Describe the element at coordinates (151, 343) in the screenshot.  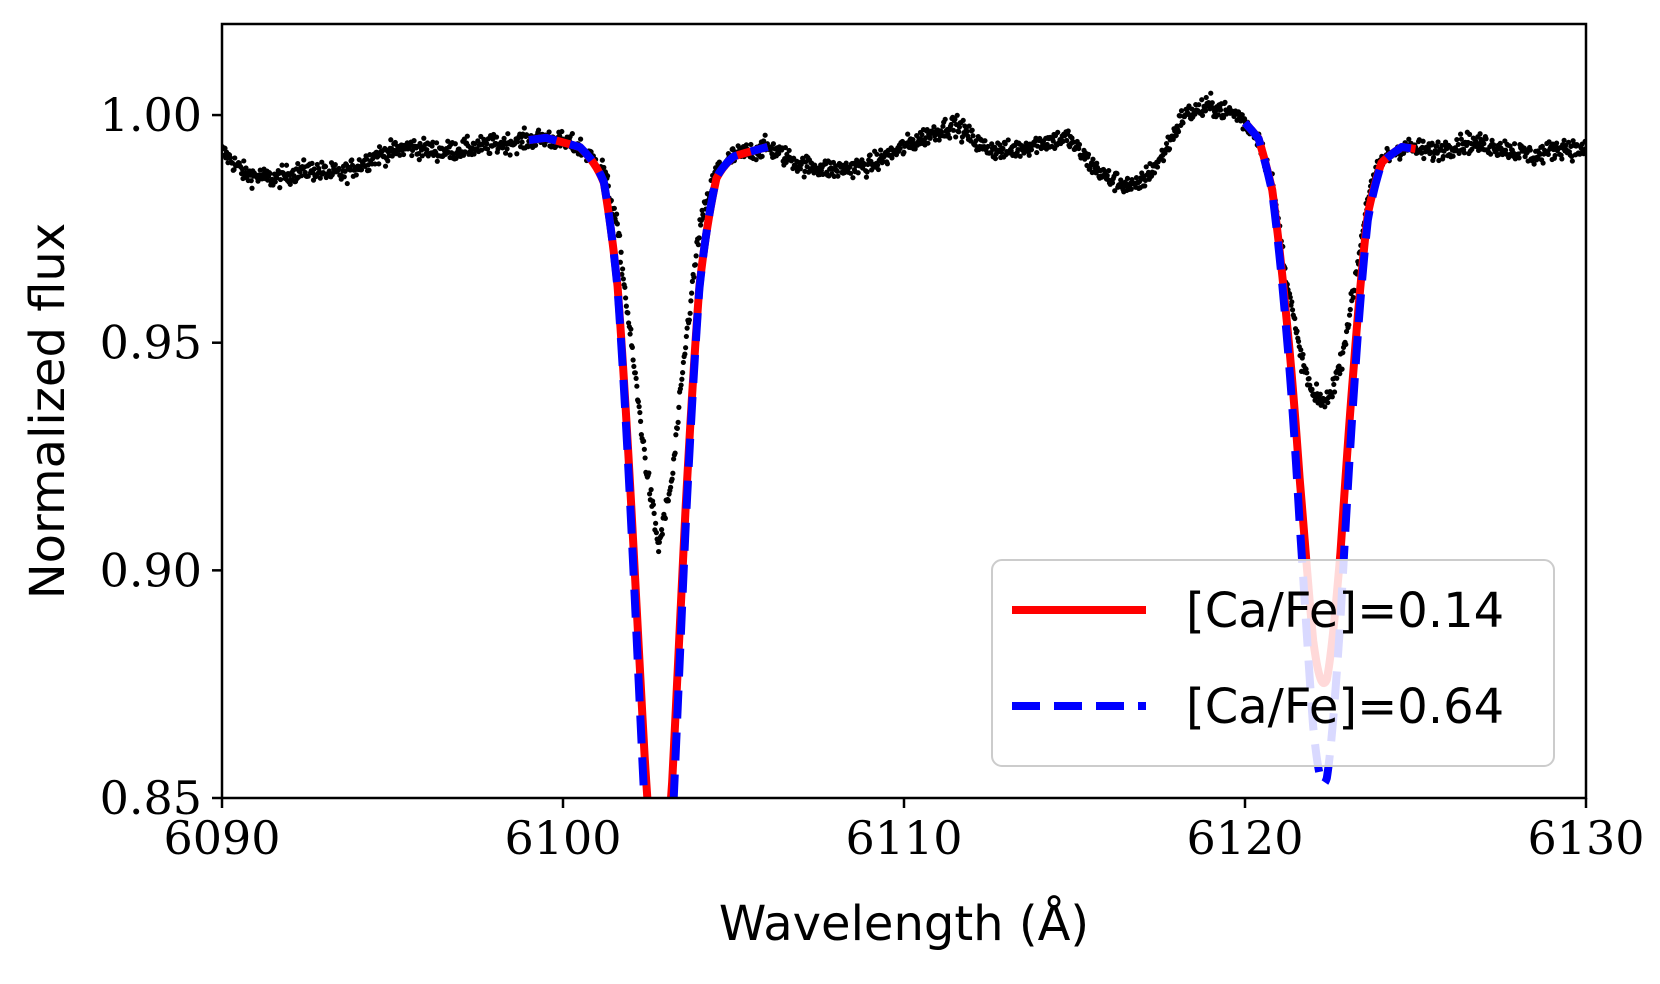
I see `y-tick-label: 0.95` at that location.